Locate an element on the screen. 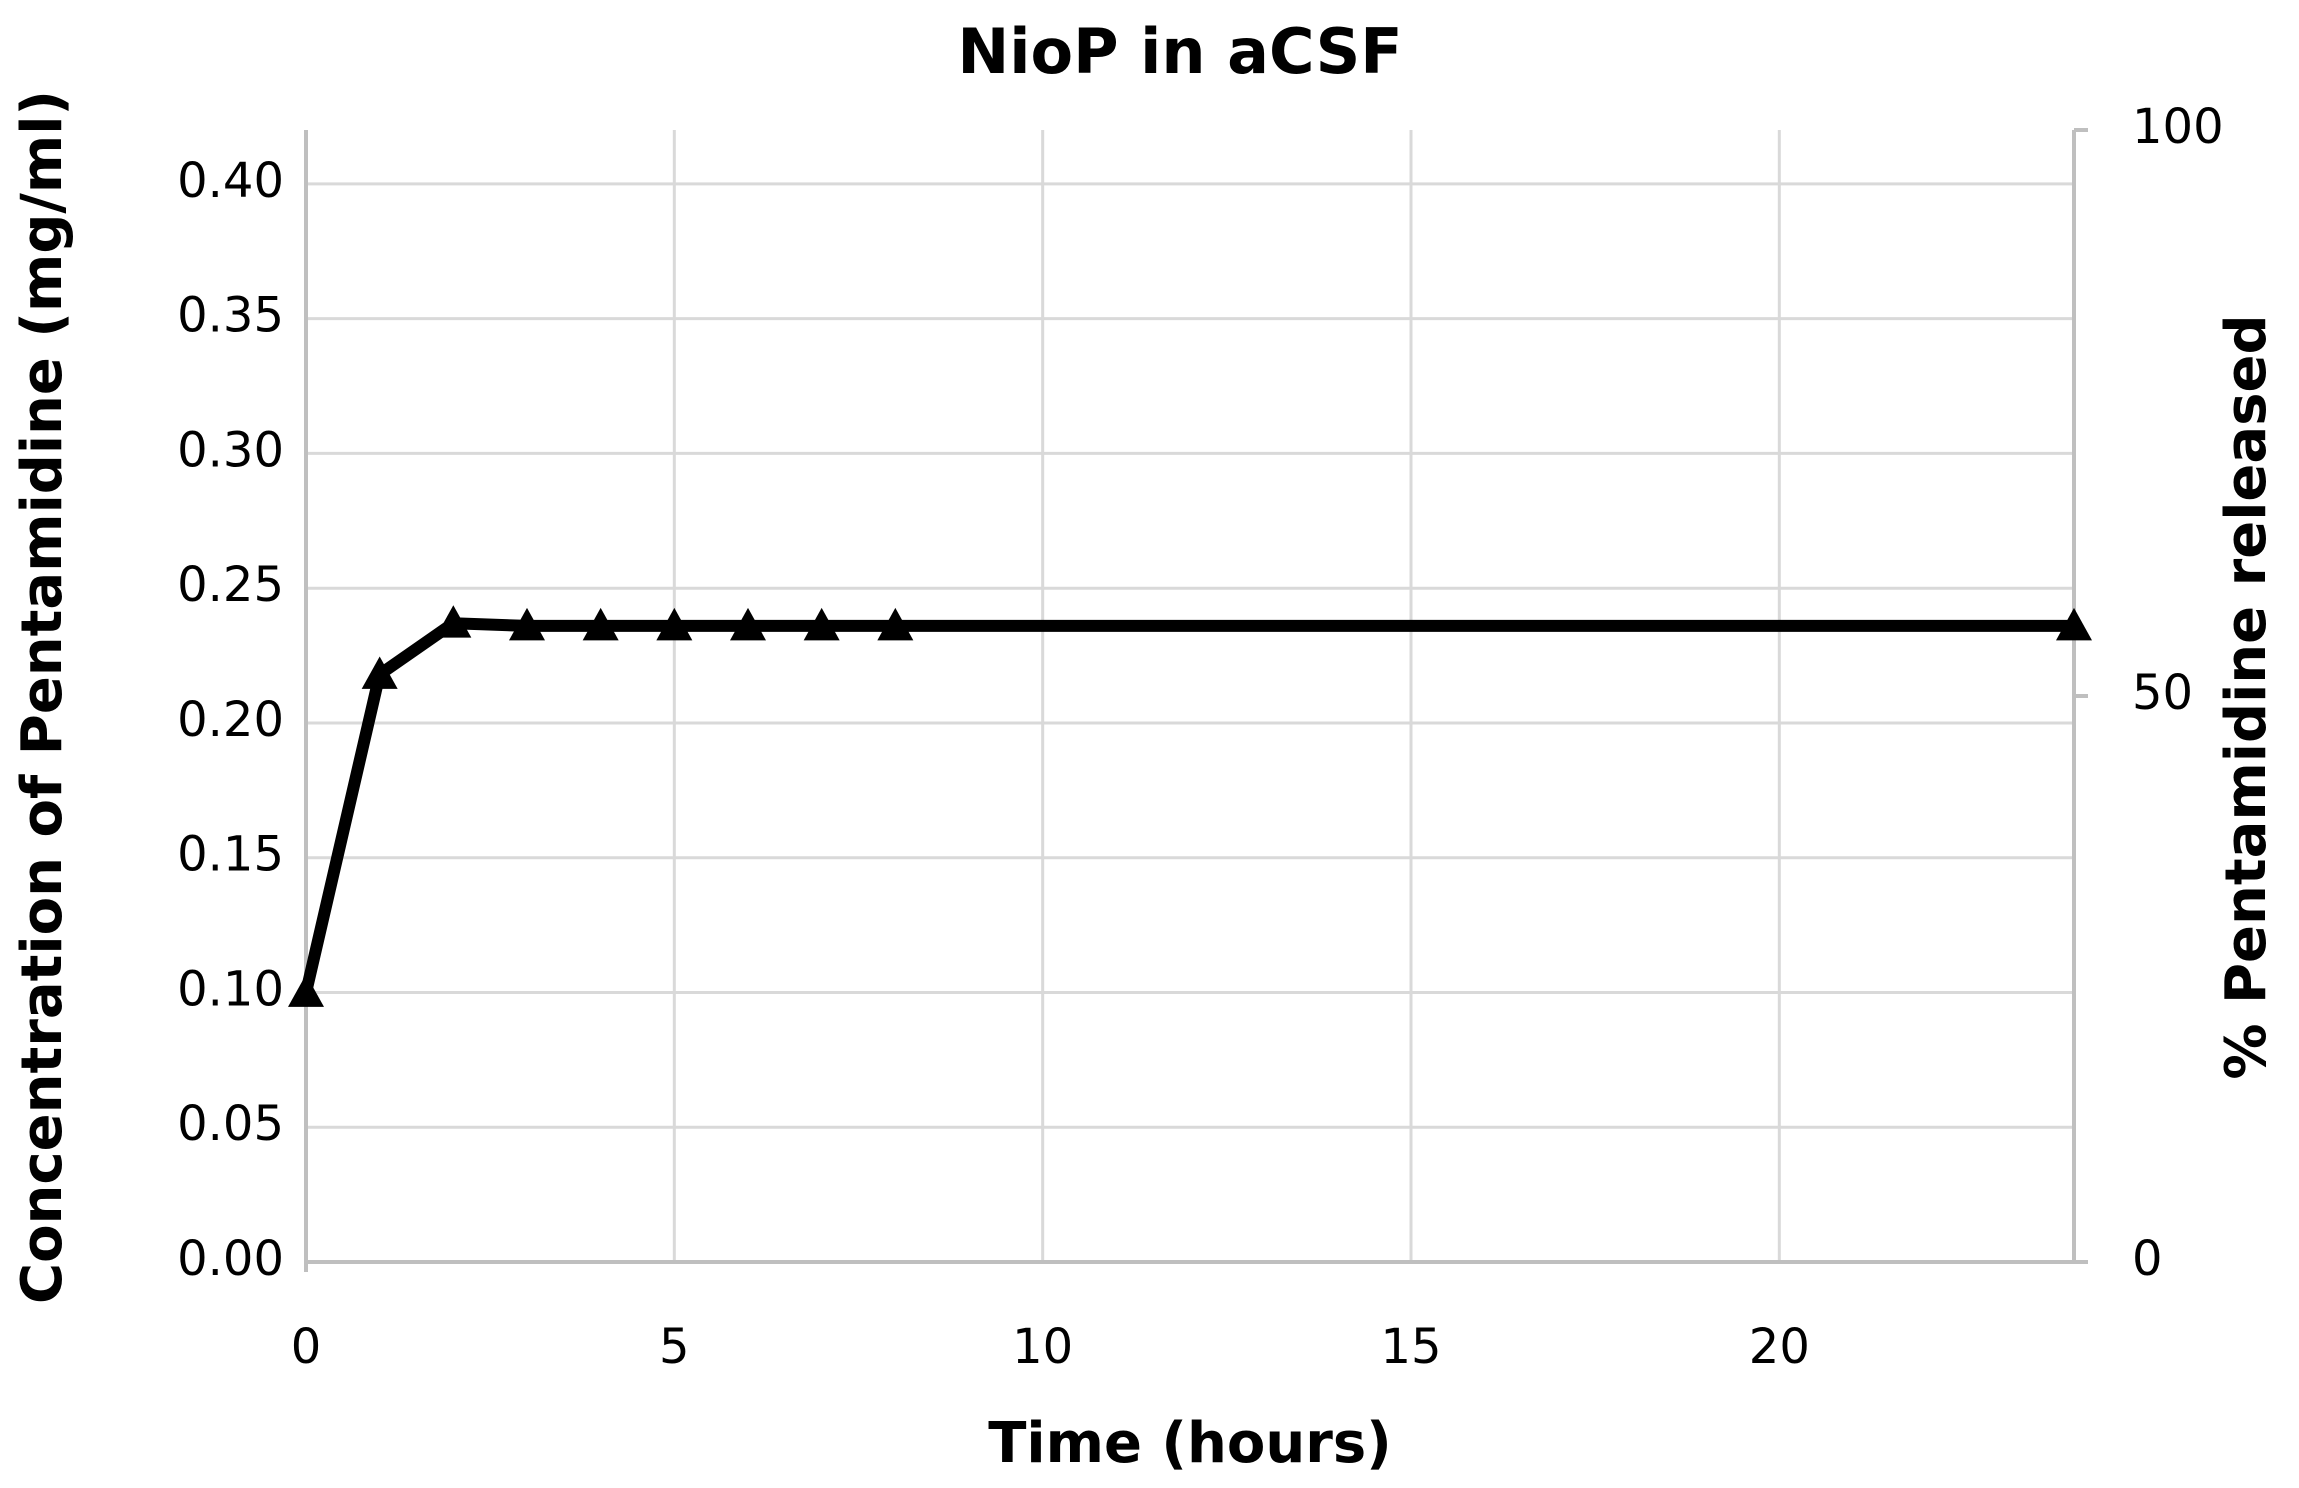  y-tick-label: 0.25 is located at coordinates (230, 585).